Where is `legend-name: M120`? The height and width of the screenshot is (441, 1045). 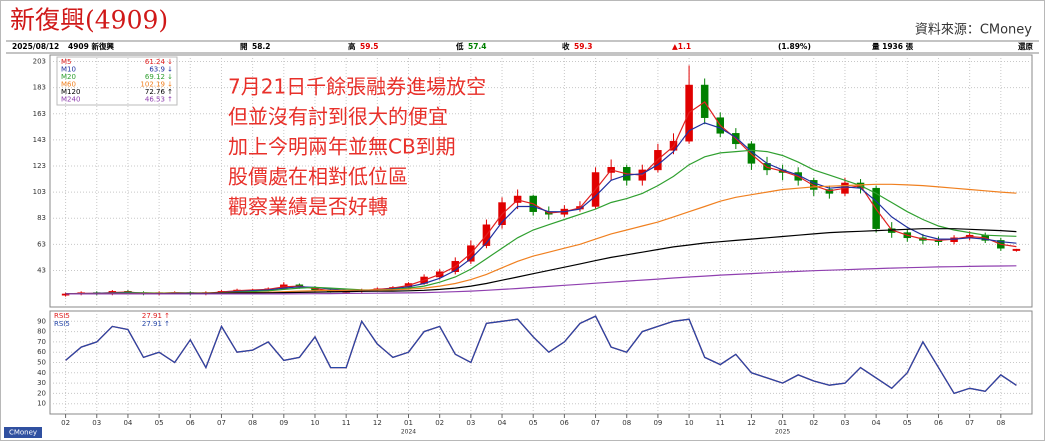 legend-name: M120 is located at coordinates (70, 92).